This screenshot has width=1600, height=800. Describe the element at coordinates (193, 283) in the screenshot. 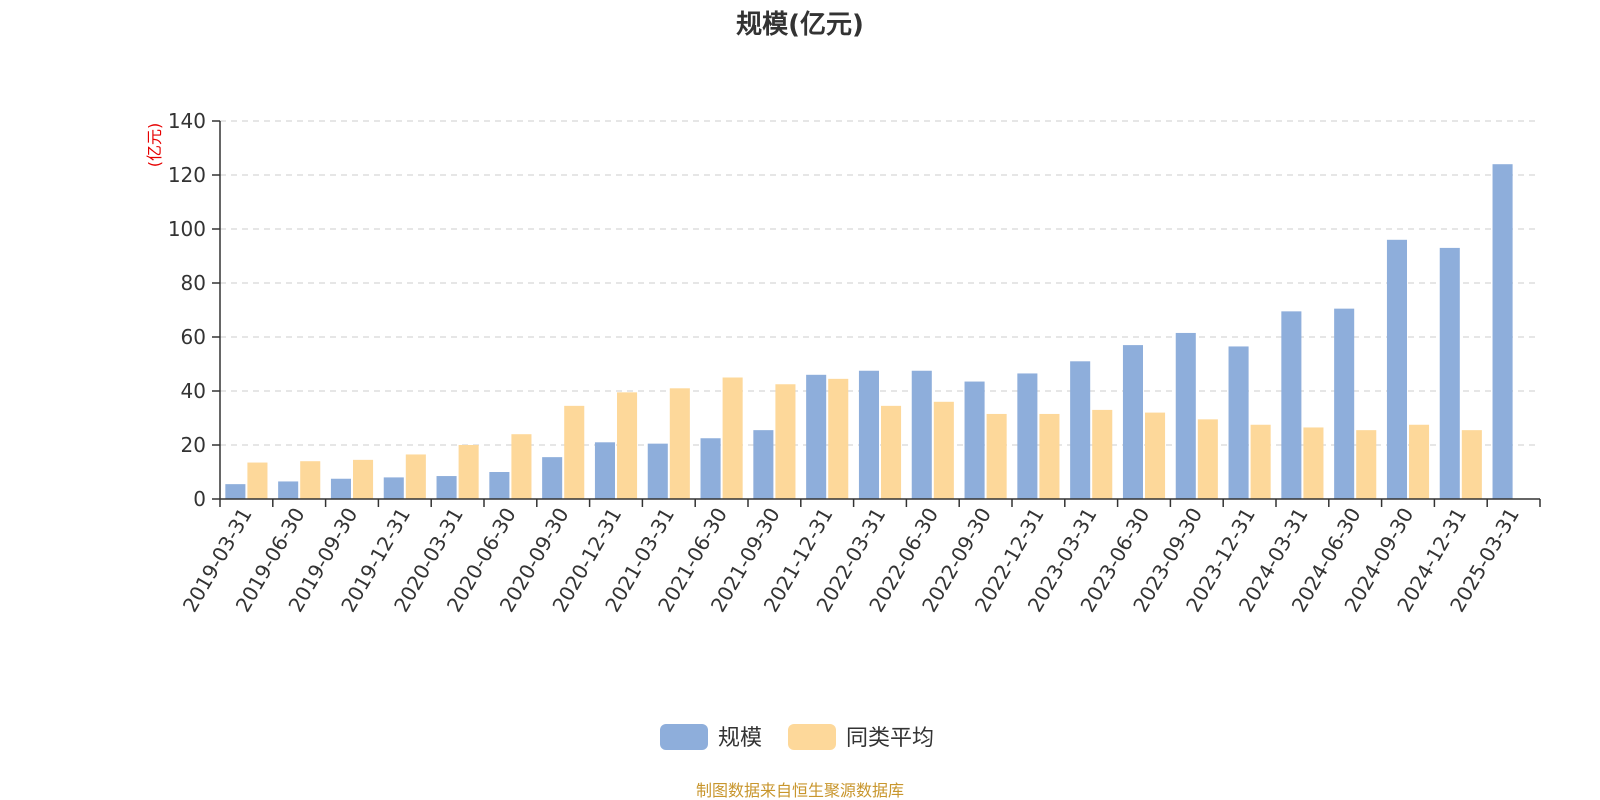

I see `y-tick-label: 80` at that location.